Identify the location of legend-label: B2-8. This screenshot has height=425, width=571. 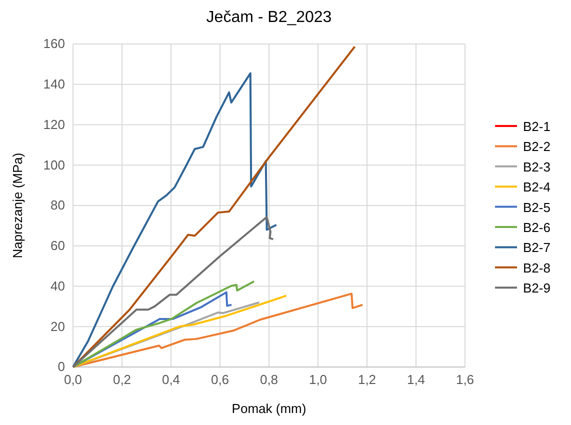
(536, 268).